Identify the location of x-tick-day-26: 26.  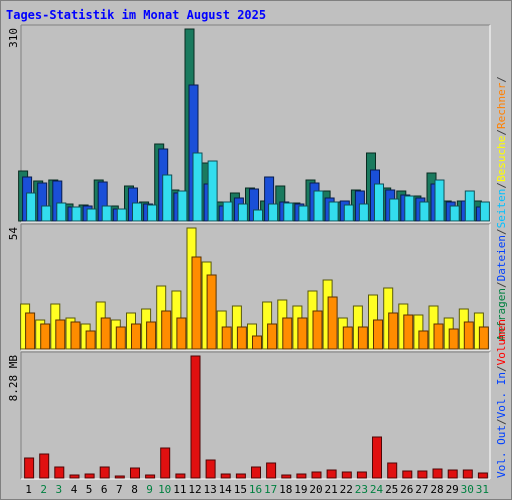
(406, 489).